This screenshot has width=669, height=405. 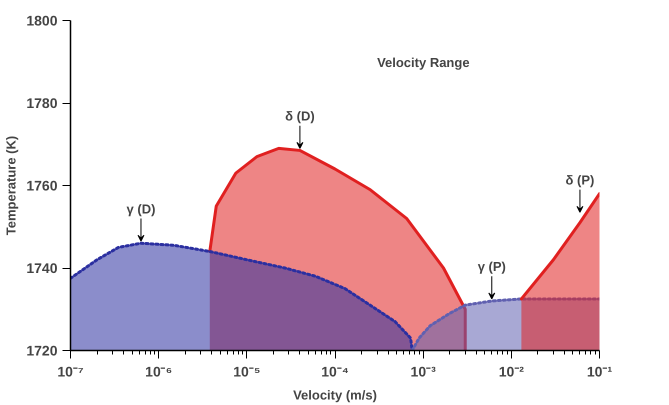 I want to click on y-tick-label: 1740, so click(x=42, y=268).